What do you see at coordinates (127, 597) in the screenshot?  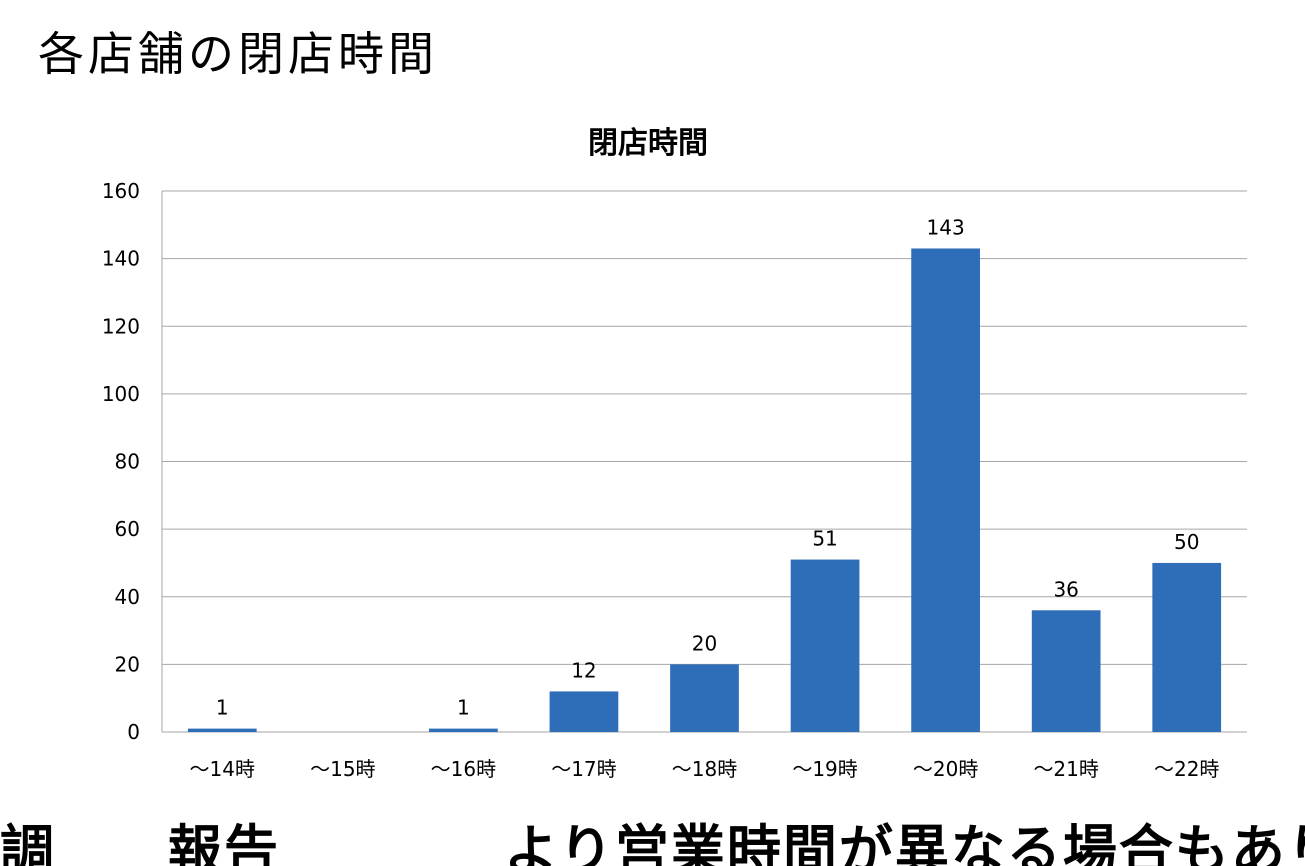 I see `y-tick-label: 40` at bounding box center [127, 597].